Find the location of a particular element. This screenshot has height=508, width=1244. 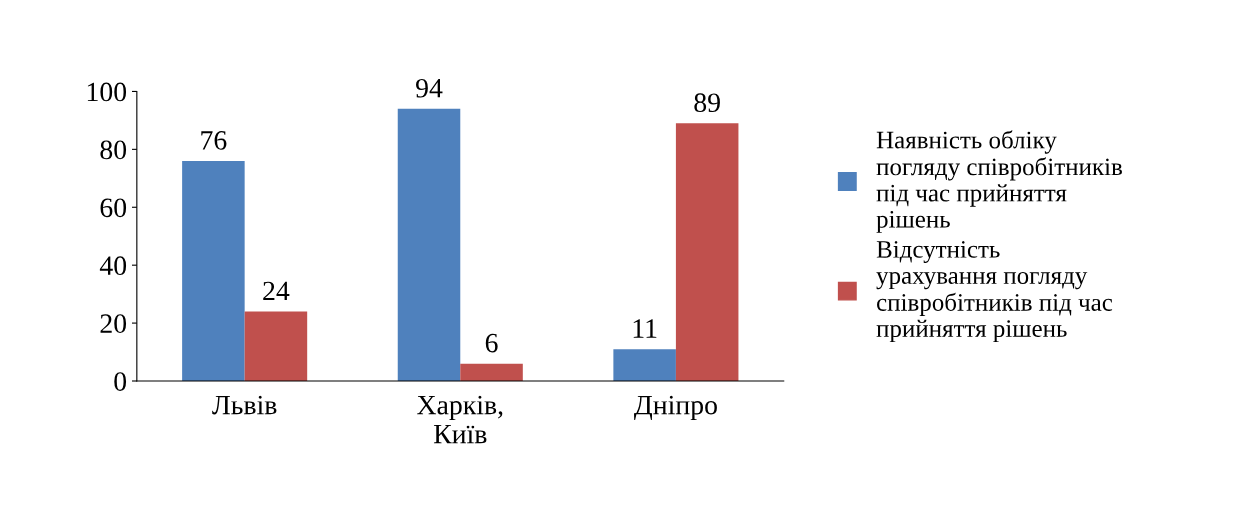

data-label: 6 is located at coordinates (491, 343).